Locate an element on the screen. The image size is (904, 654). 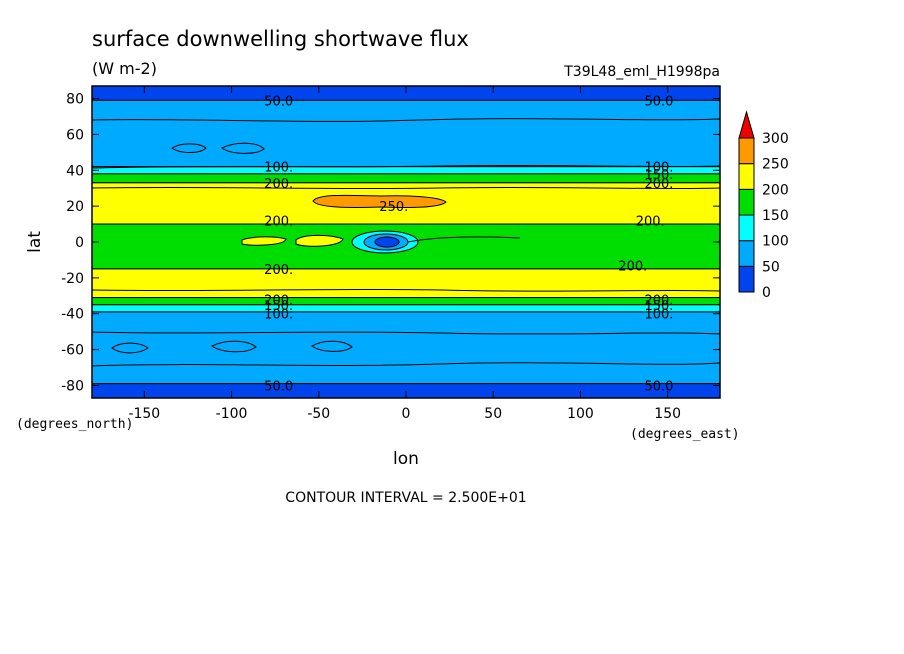
x-tick-label-5: 100 is located at coordinates (580, 414).